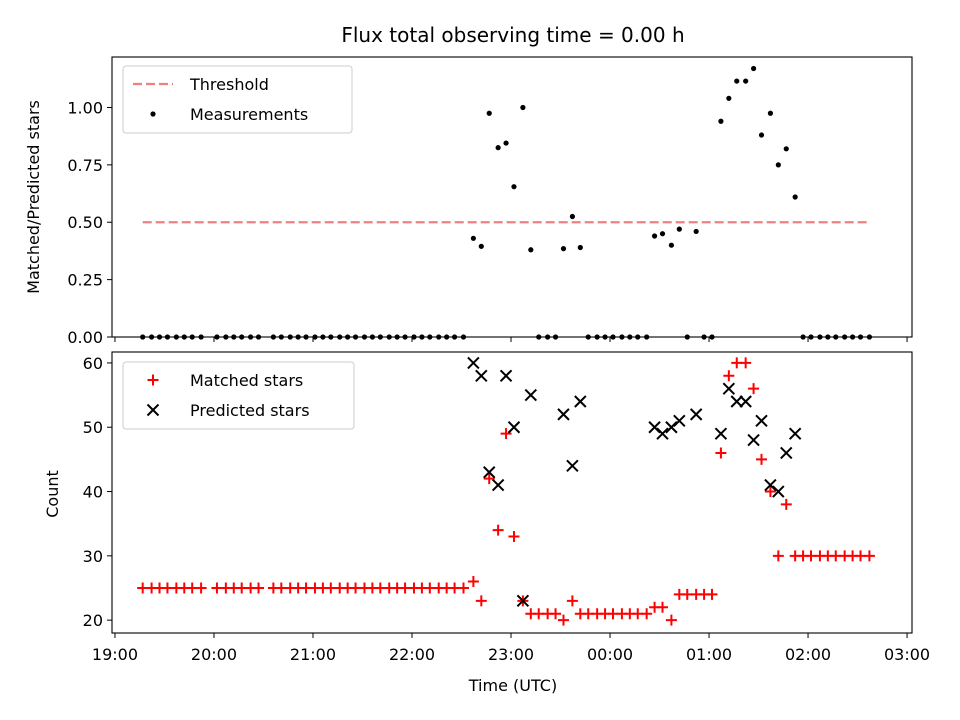 This screenshot has height=720, width=960. I want to click on top-ytick-label: 0.50, so click(85, 222).